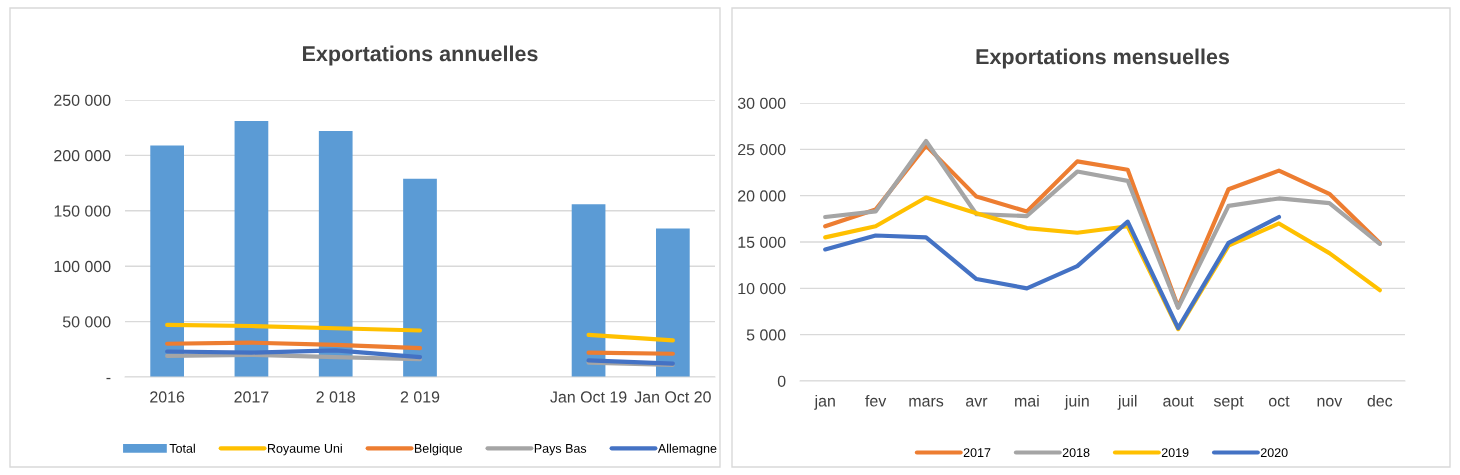 This screenshot has width=1460, height=475. I want to click on x-tick-label: 2017, so click(251, 397).